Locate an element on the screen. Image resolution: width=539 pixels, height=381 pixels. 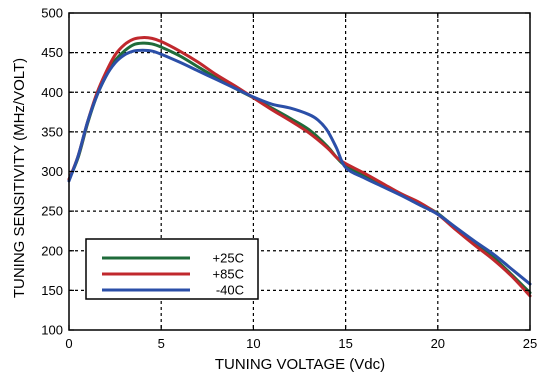
x-tick-label: 25 is located at coordinates (530, 343).